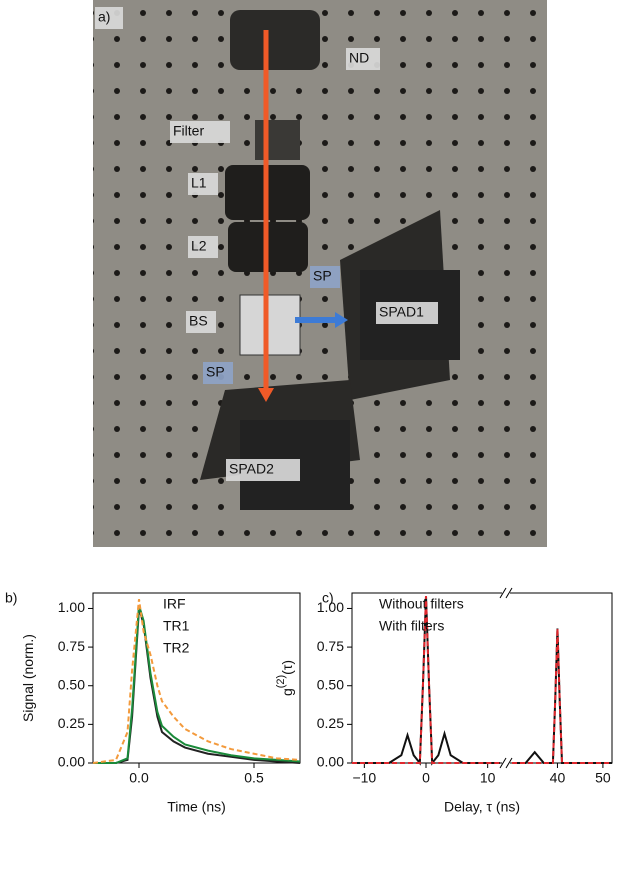 This screenshot has width=619, height=884. What do you see at coordinates (176, 648) in the screenshot?
I see `legend-entry: TR2` at bounding box center [176, 648].